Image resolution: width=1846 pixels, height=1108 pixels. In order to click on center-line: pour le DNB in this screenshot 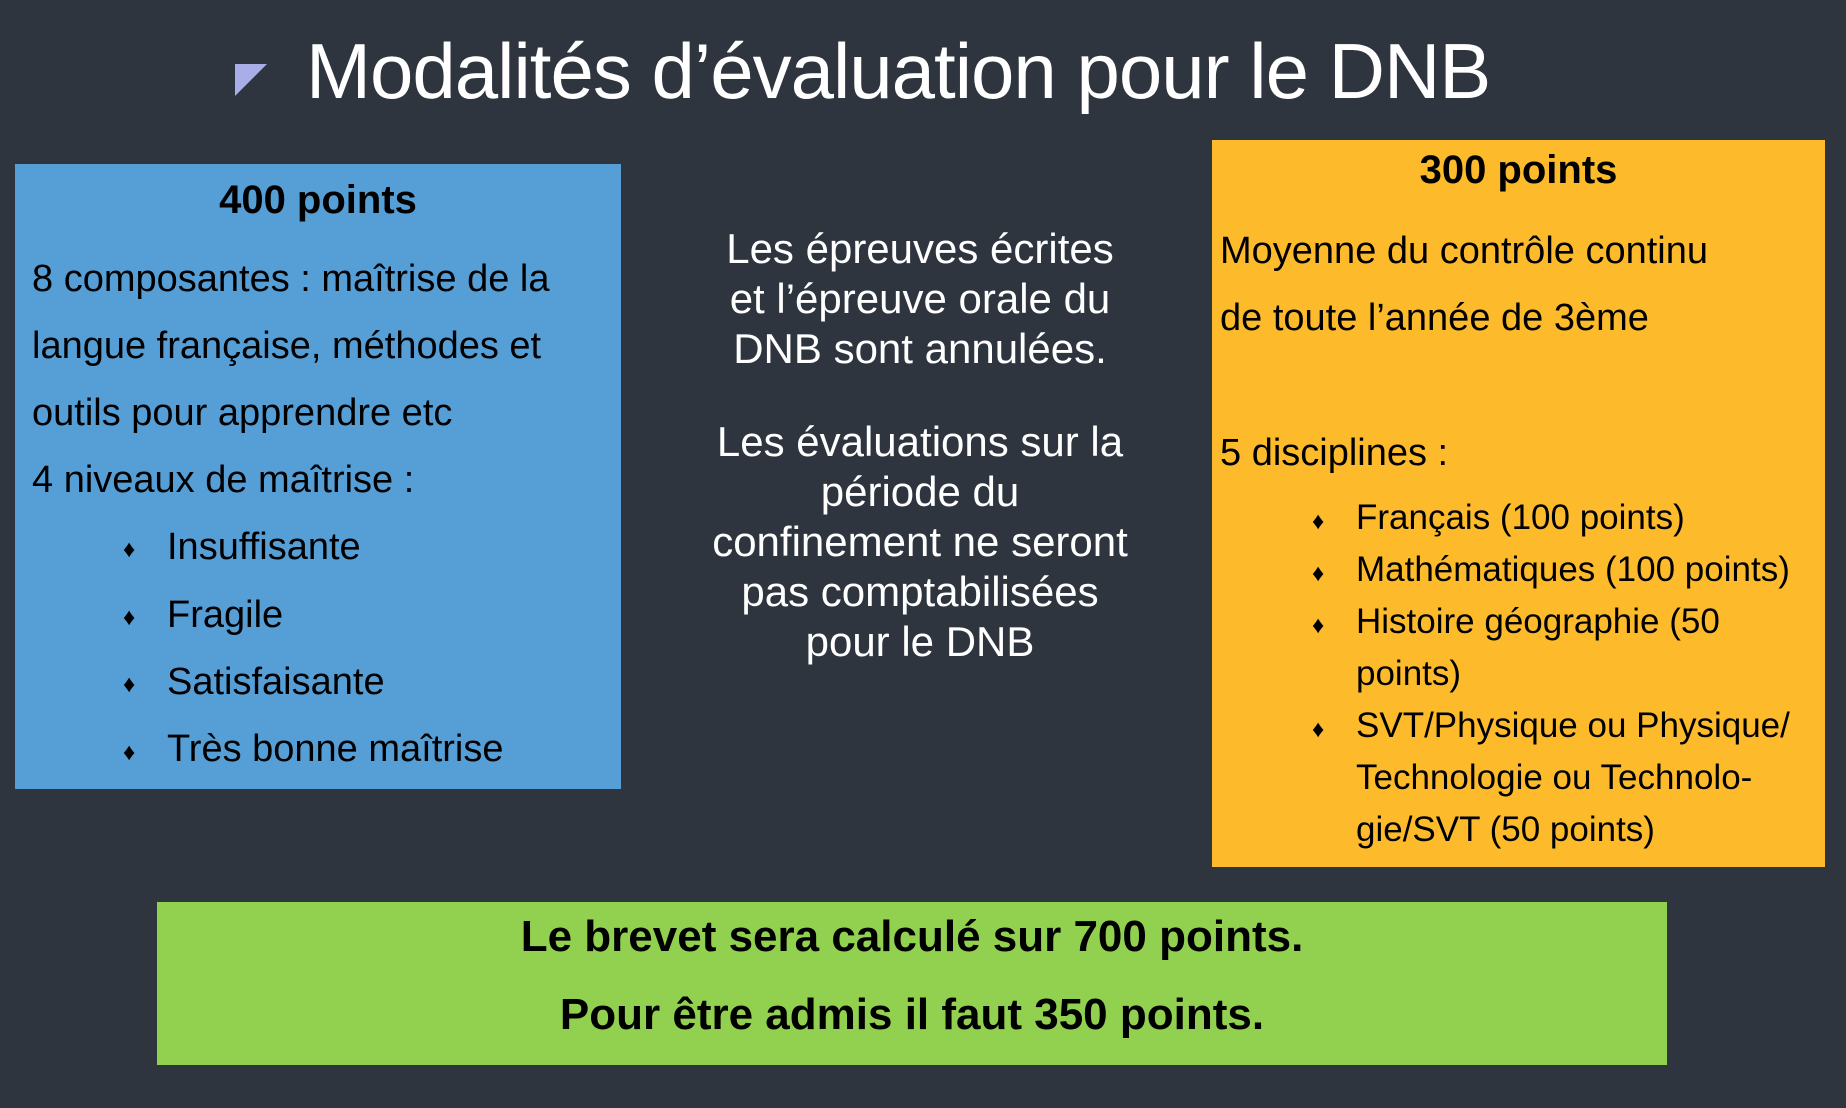, I will do `click(920, 641)`.